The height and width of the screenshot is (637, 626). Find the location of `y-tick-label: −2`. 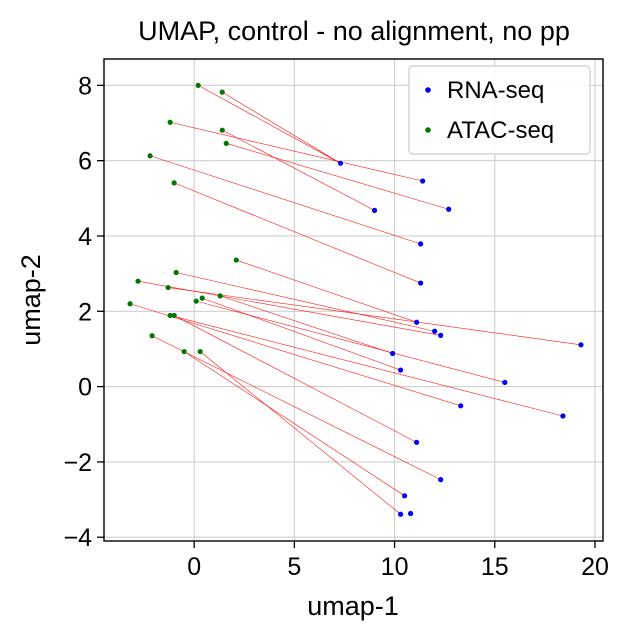

y-tick-label: −2 is located at coordinates (77, 463).